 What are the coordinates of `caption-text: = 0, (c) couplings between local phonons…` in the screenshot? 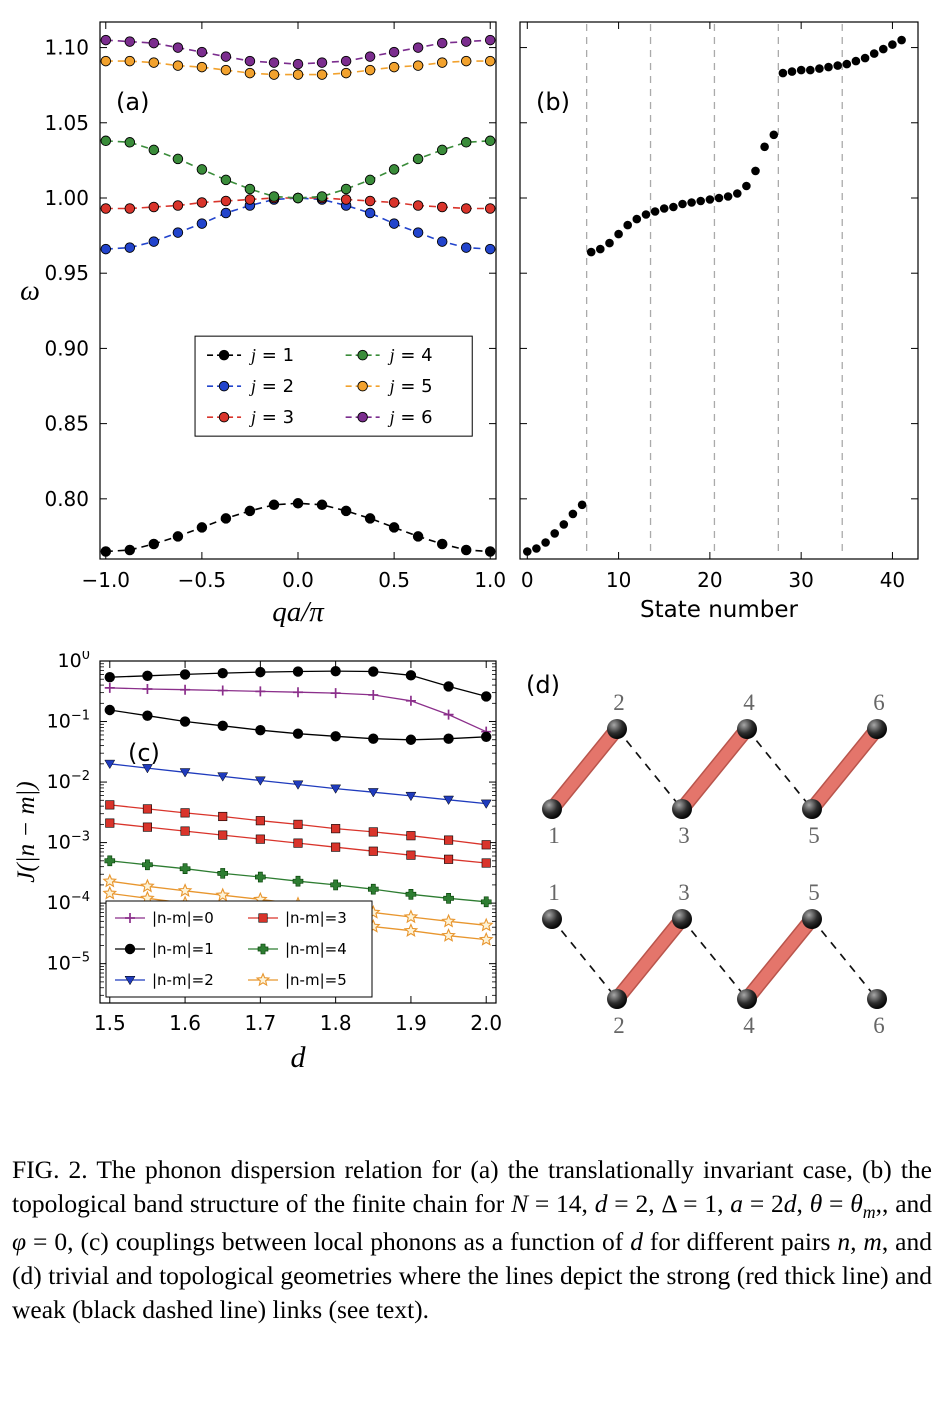 It's located at (328, 1241).